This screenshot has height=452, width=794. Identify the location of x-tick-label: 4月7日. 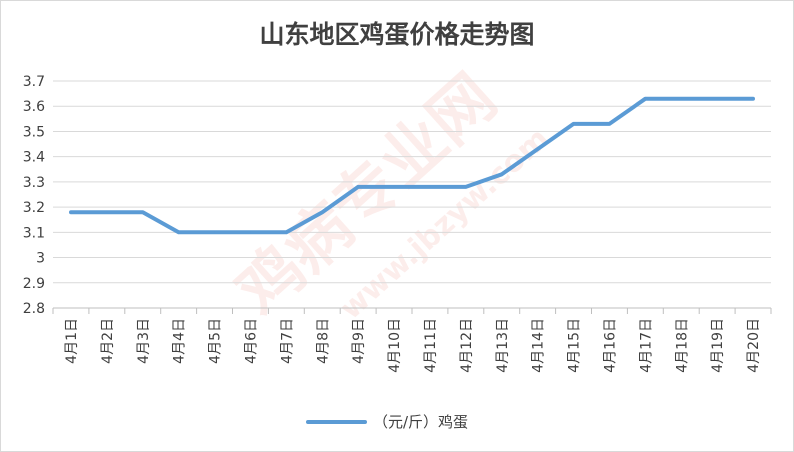
(287, 341).